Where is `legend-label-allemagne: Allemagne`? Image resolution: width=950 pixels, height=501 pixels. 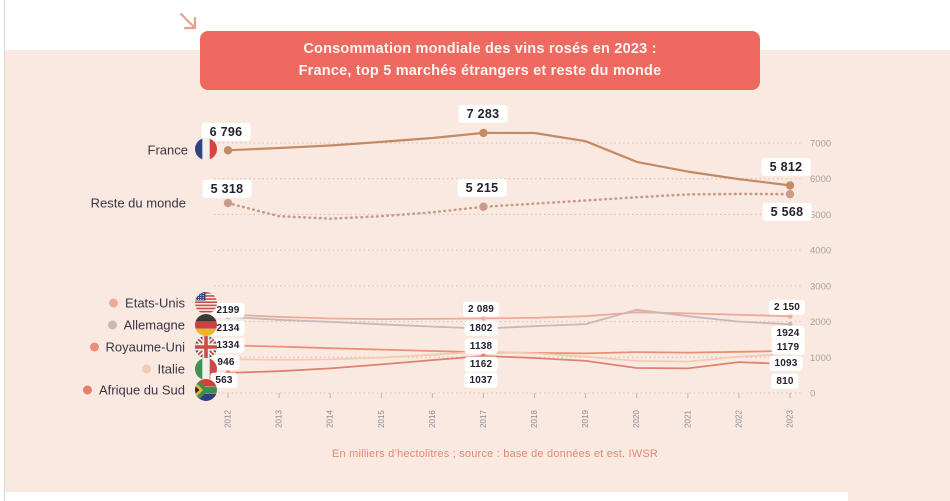
legend-label-allemagne: Allemagne is located at coordinates (154, 325).